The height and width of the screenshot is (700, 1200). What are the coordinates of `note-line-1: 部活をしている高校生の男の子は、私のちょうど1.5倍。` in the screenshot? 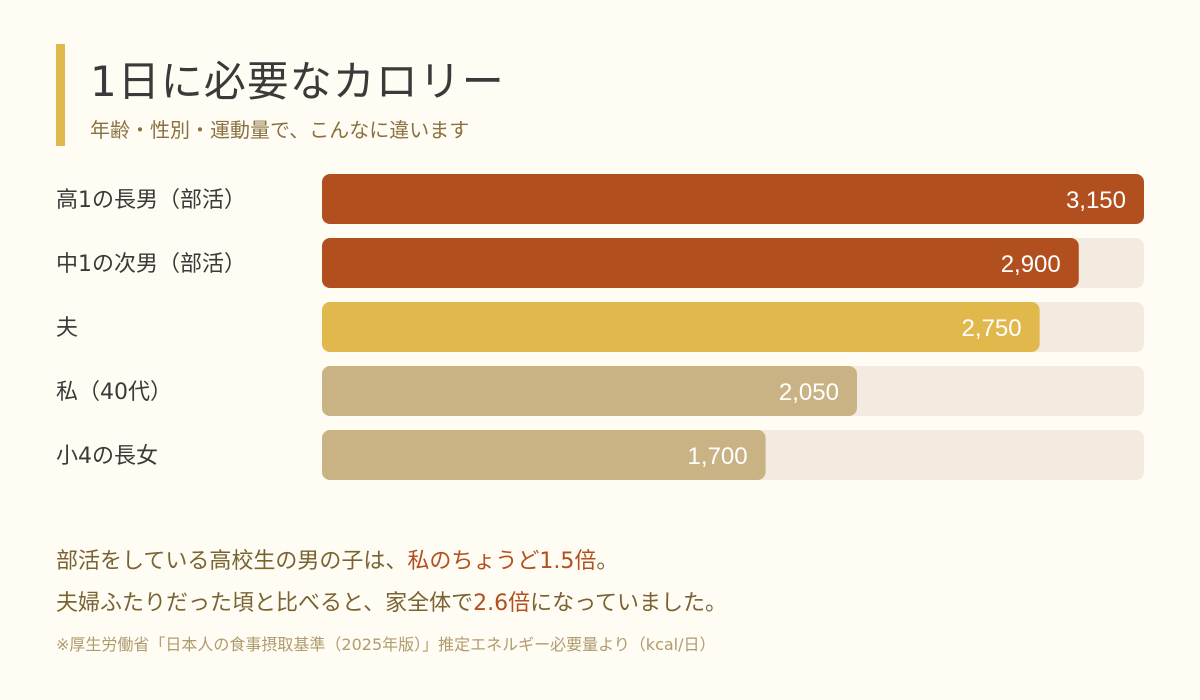 It's located at (337, 559).